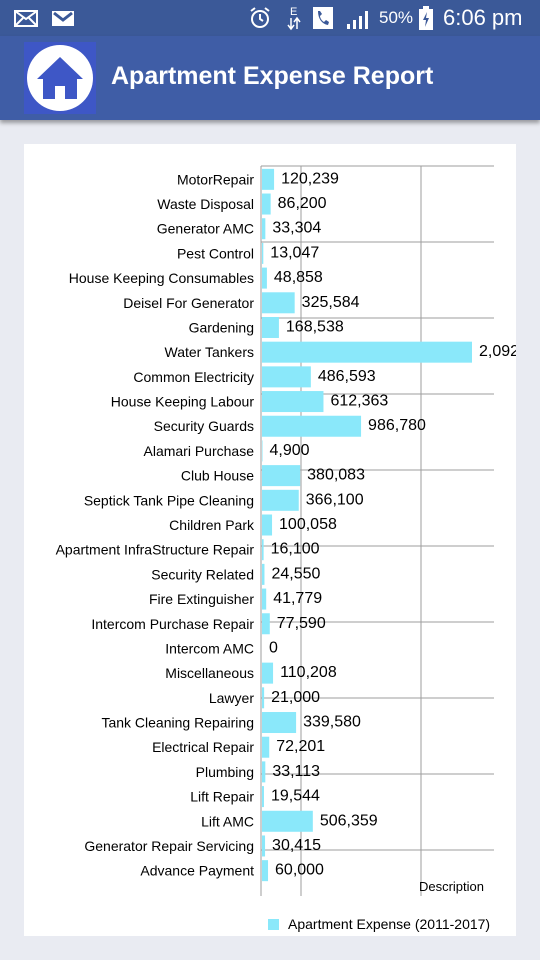  I want to click on app-bar: Apartment Expense Report, so click(270, 78).